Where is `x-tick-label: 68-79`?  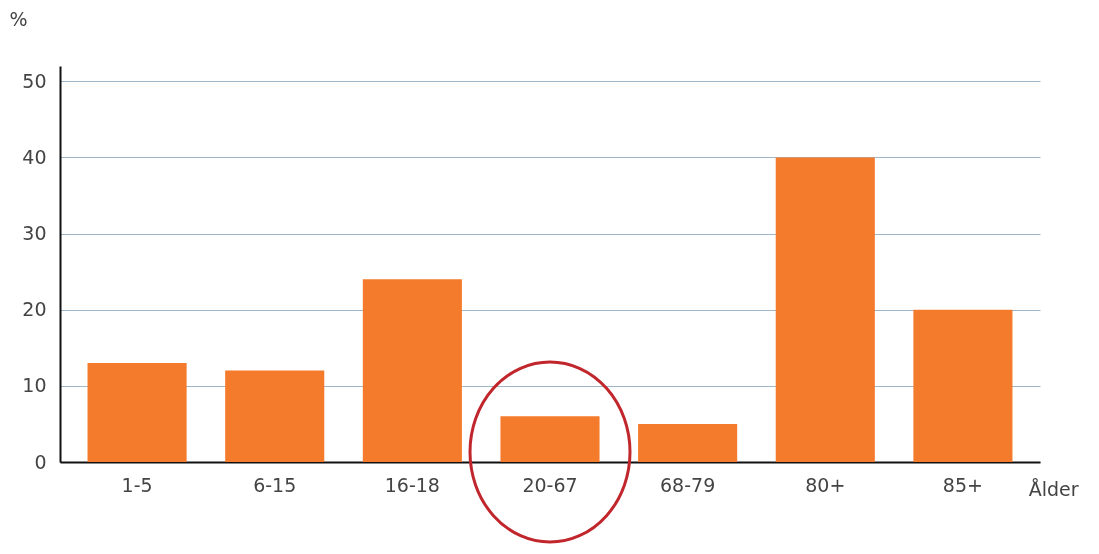
x-tick-label: 68-79 is located at coordinates (688, 484).